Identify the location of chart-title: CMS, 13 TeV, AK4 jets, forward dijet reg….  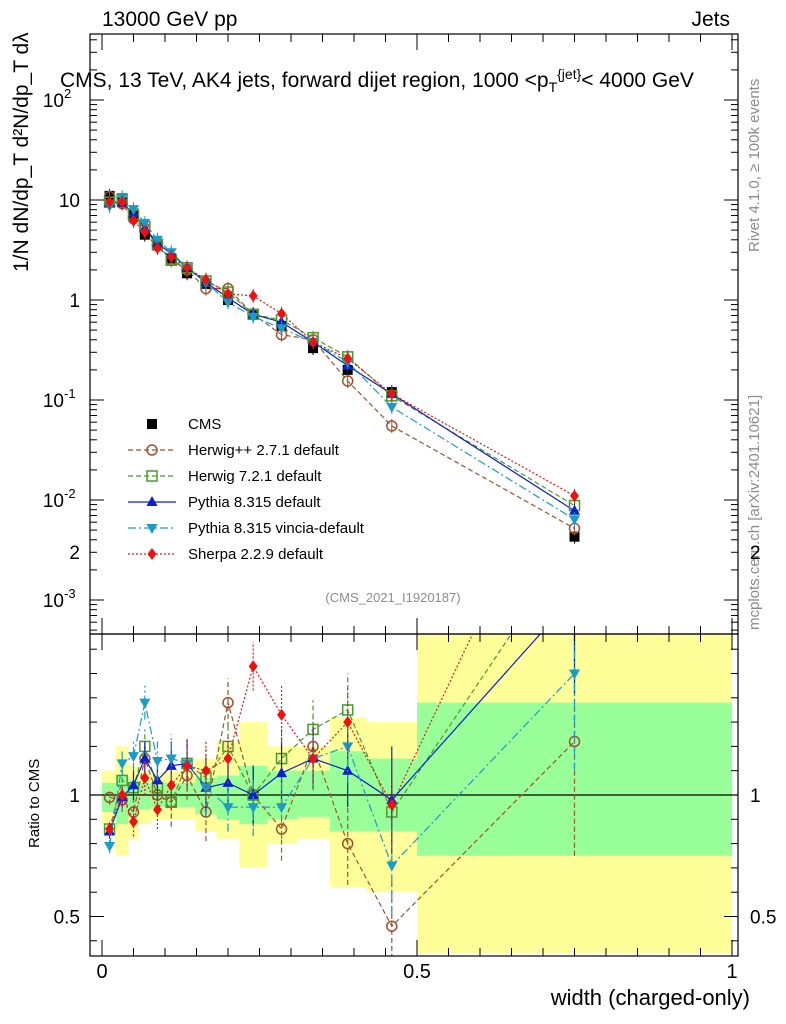
(377, 80).